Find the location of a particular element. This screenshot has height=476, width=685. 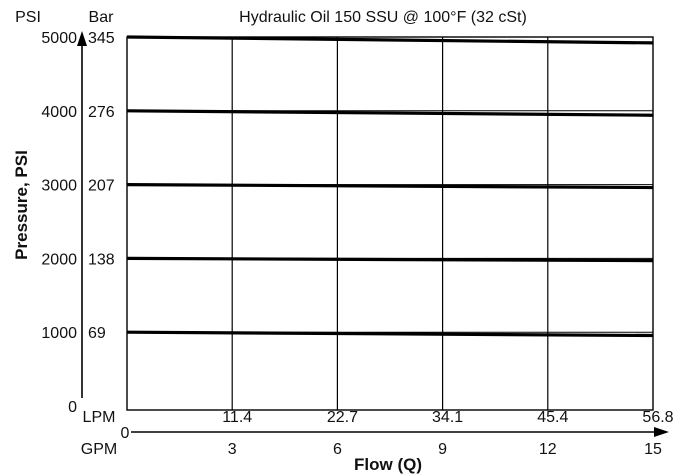

x-lpm-tick-labels: 11.4 22.7 34.1 45.4 56.8 is located at coordinates (447, 417).